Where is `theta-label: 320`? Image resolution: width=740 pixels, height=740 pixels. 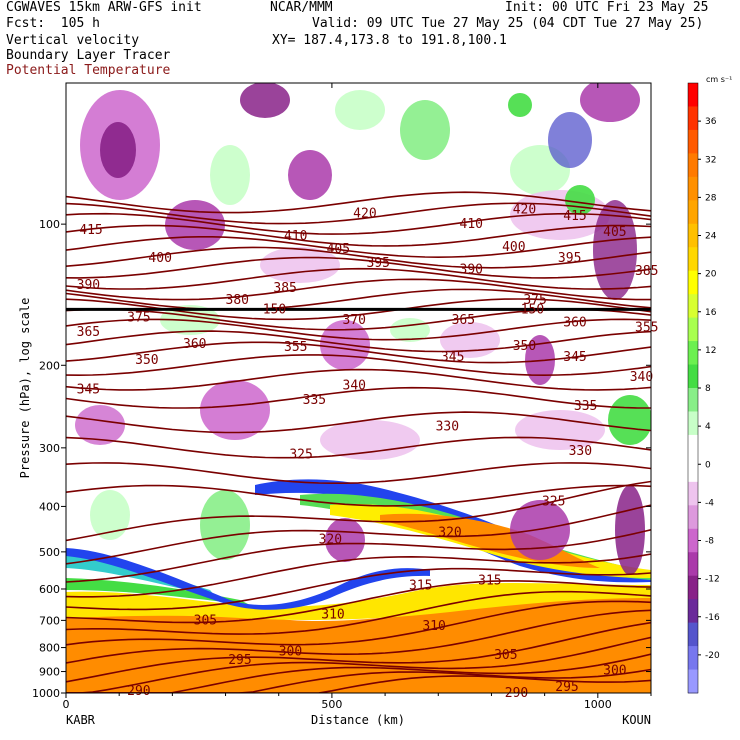
theta-label: 320 is located at coordinates (449, 533).